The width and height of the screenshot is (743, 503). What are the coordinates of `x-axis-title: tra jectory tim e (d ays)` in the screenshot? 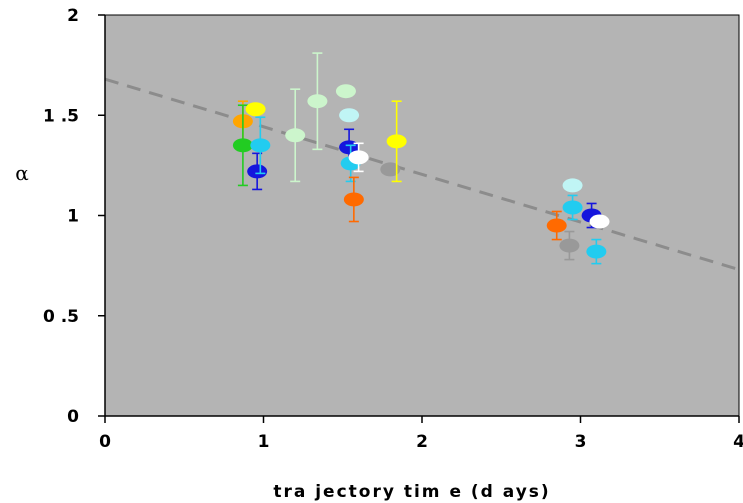 It's located at (411, 492).